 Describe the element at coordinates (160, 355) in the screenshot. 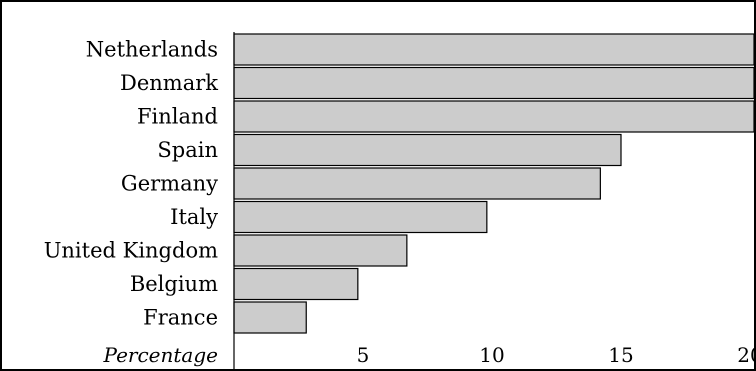

I see `x-axis-label: Percentage` at that location.